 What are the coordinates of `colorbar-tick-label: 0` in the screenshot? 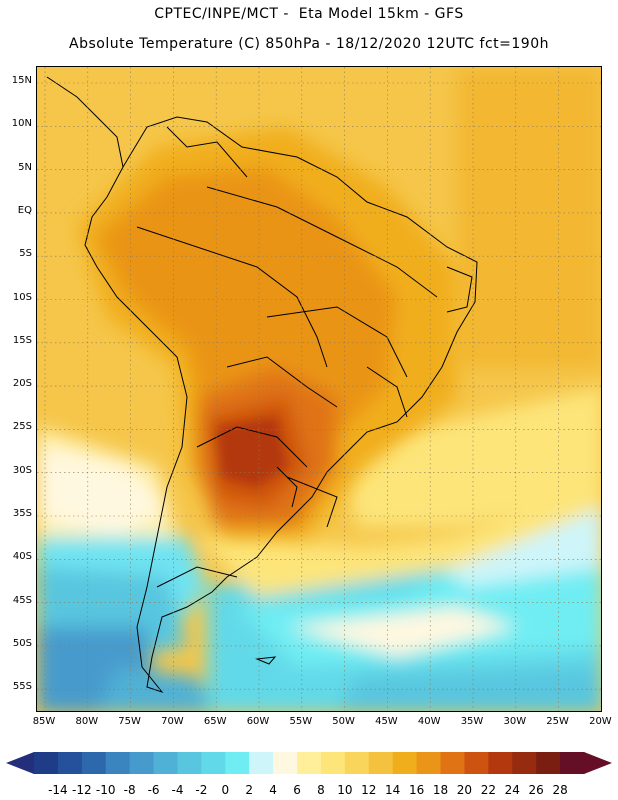 It's located at (225, 790).